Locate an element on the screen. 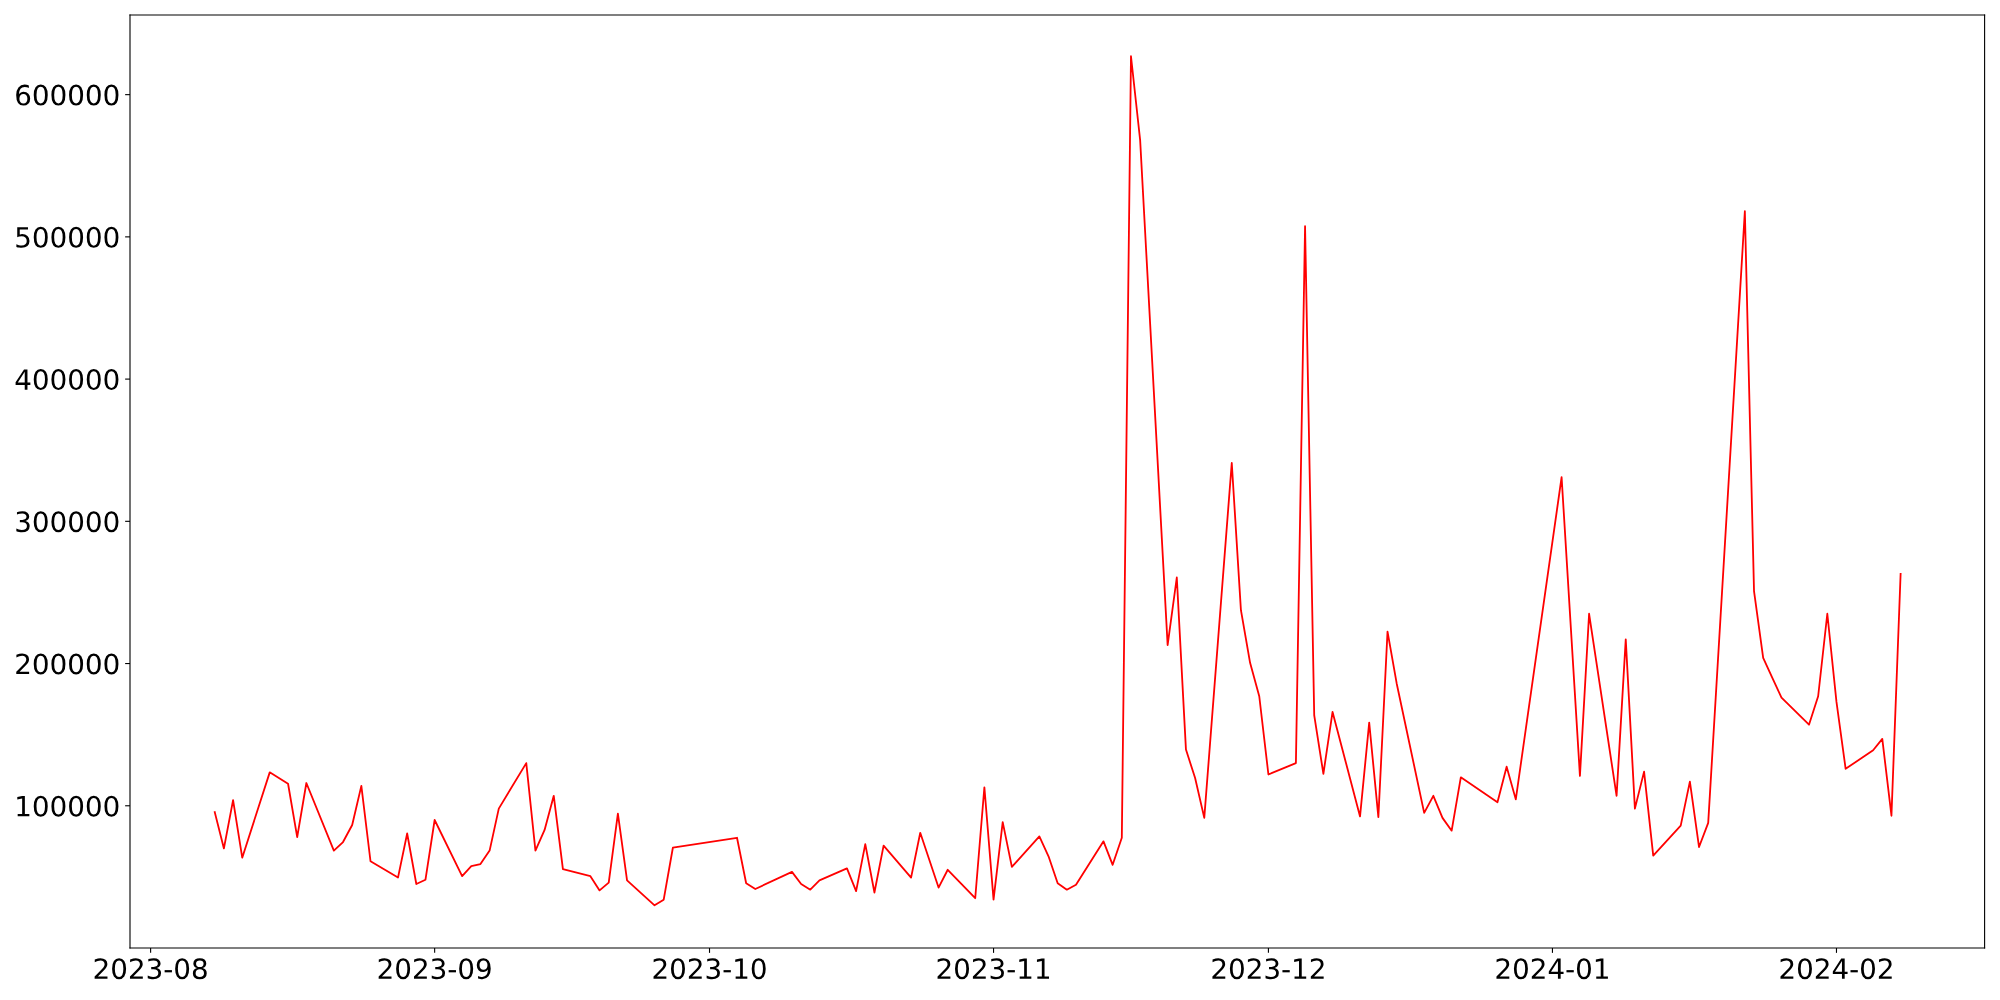  x-tick-label: 2024-02 is located at coordinates (1836, 969).